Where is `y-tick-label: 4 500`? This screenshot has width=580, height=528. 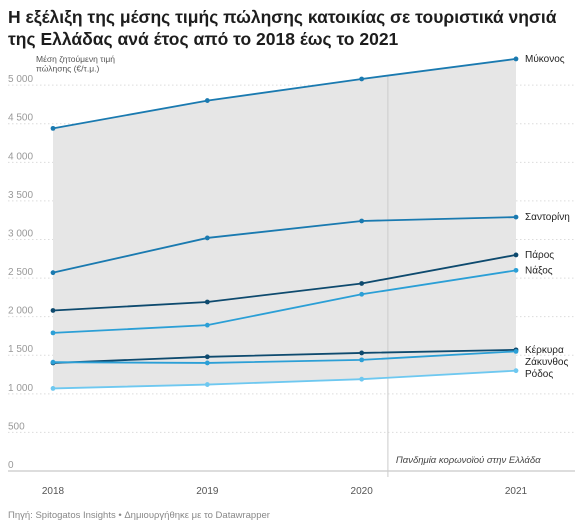
y-tick-label: 4 500 is located at coordinates (20, 118).